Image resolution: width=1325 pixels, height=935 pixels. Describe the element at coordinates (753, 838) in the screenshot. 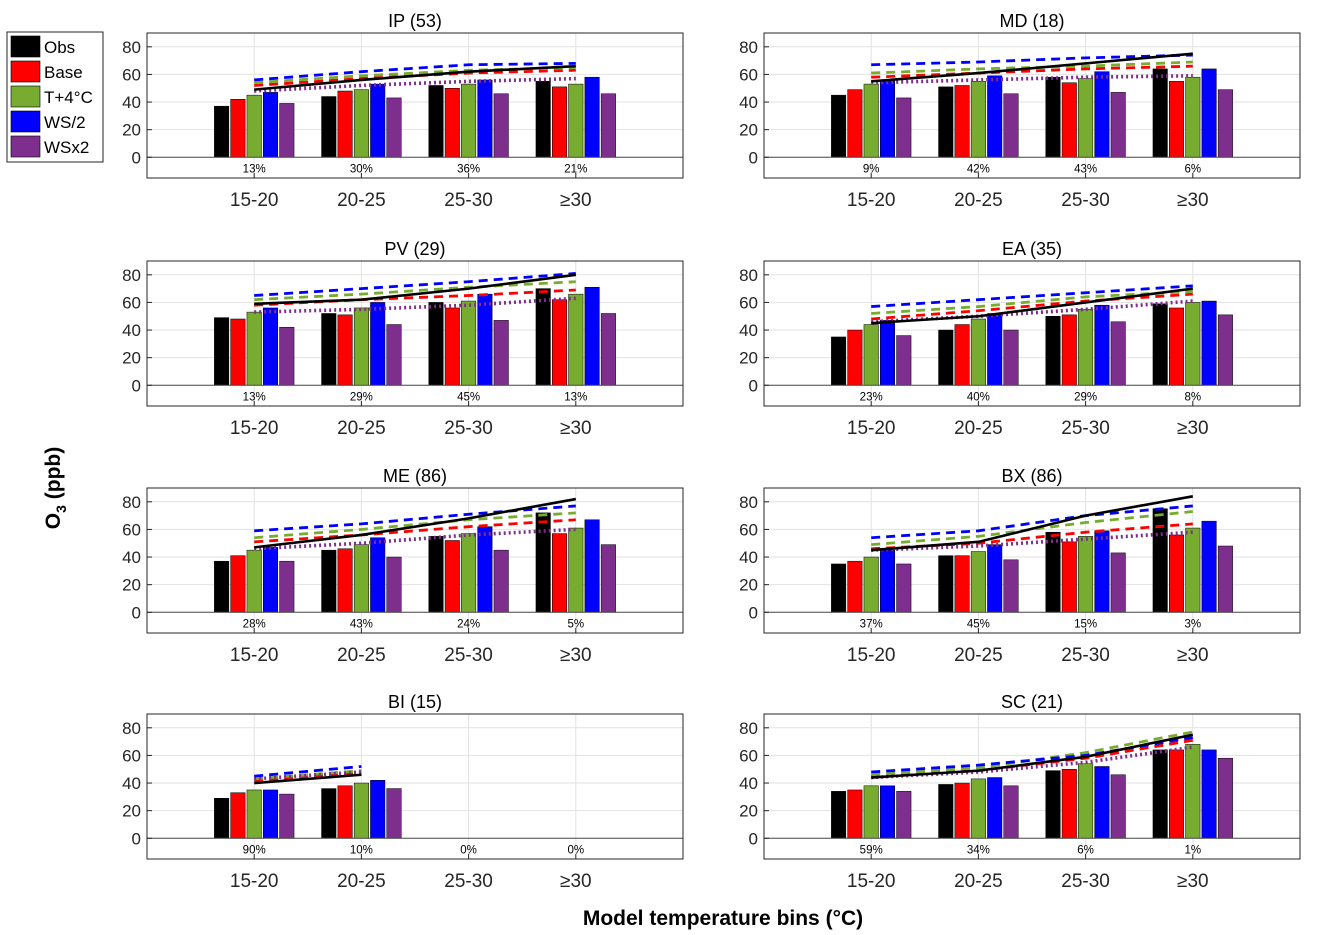

I see `y-tick-label: 0` at that location.